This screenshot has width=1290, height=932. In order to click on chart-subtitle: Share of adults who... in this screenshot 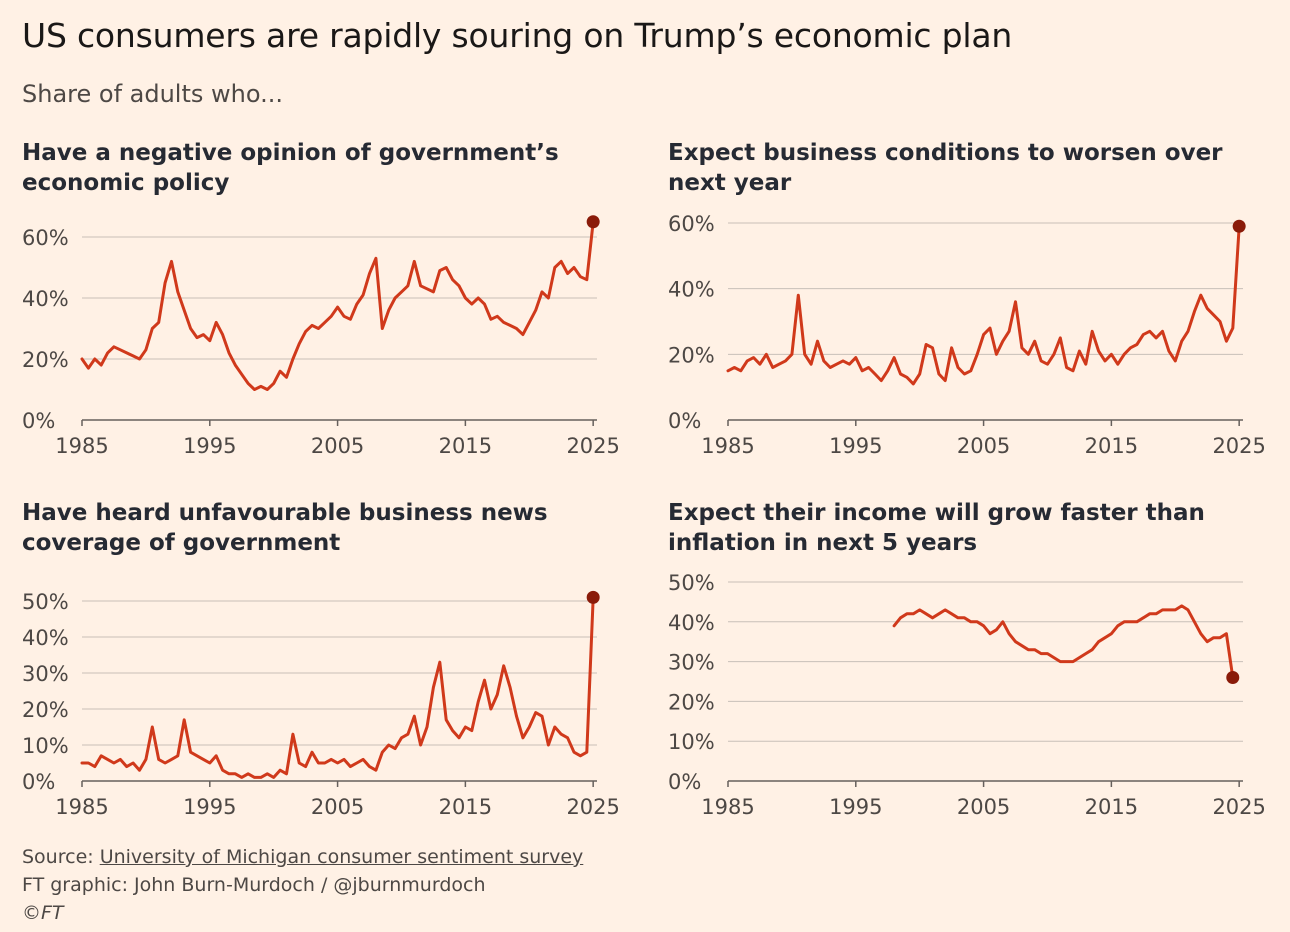, I will do `click(152, 94)`.